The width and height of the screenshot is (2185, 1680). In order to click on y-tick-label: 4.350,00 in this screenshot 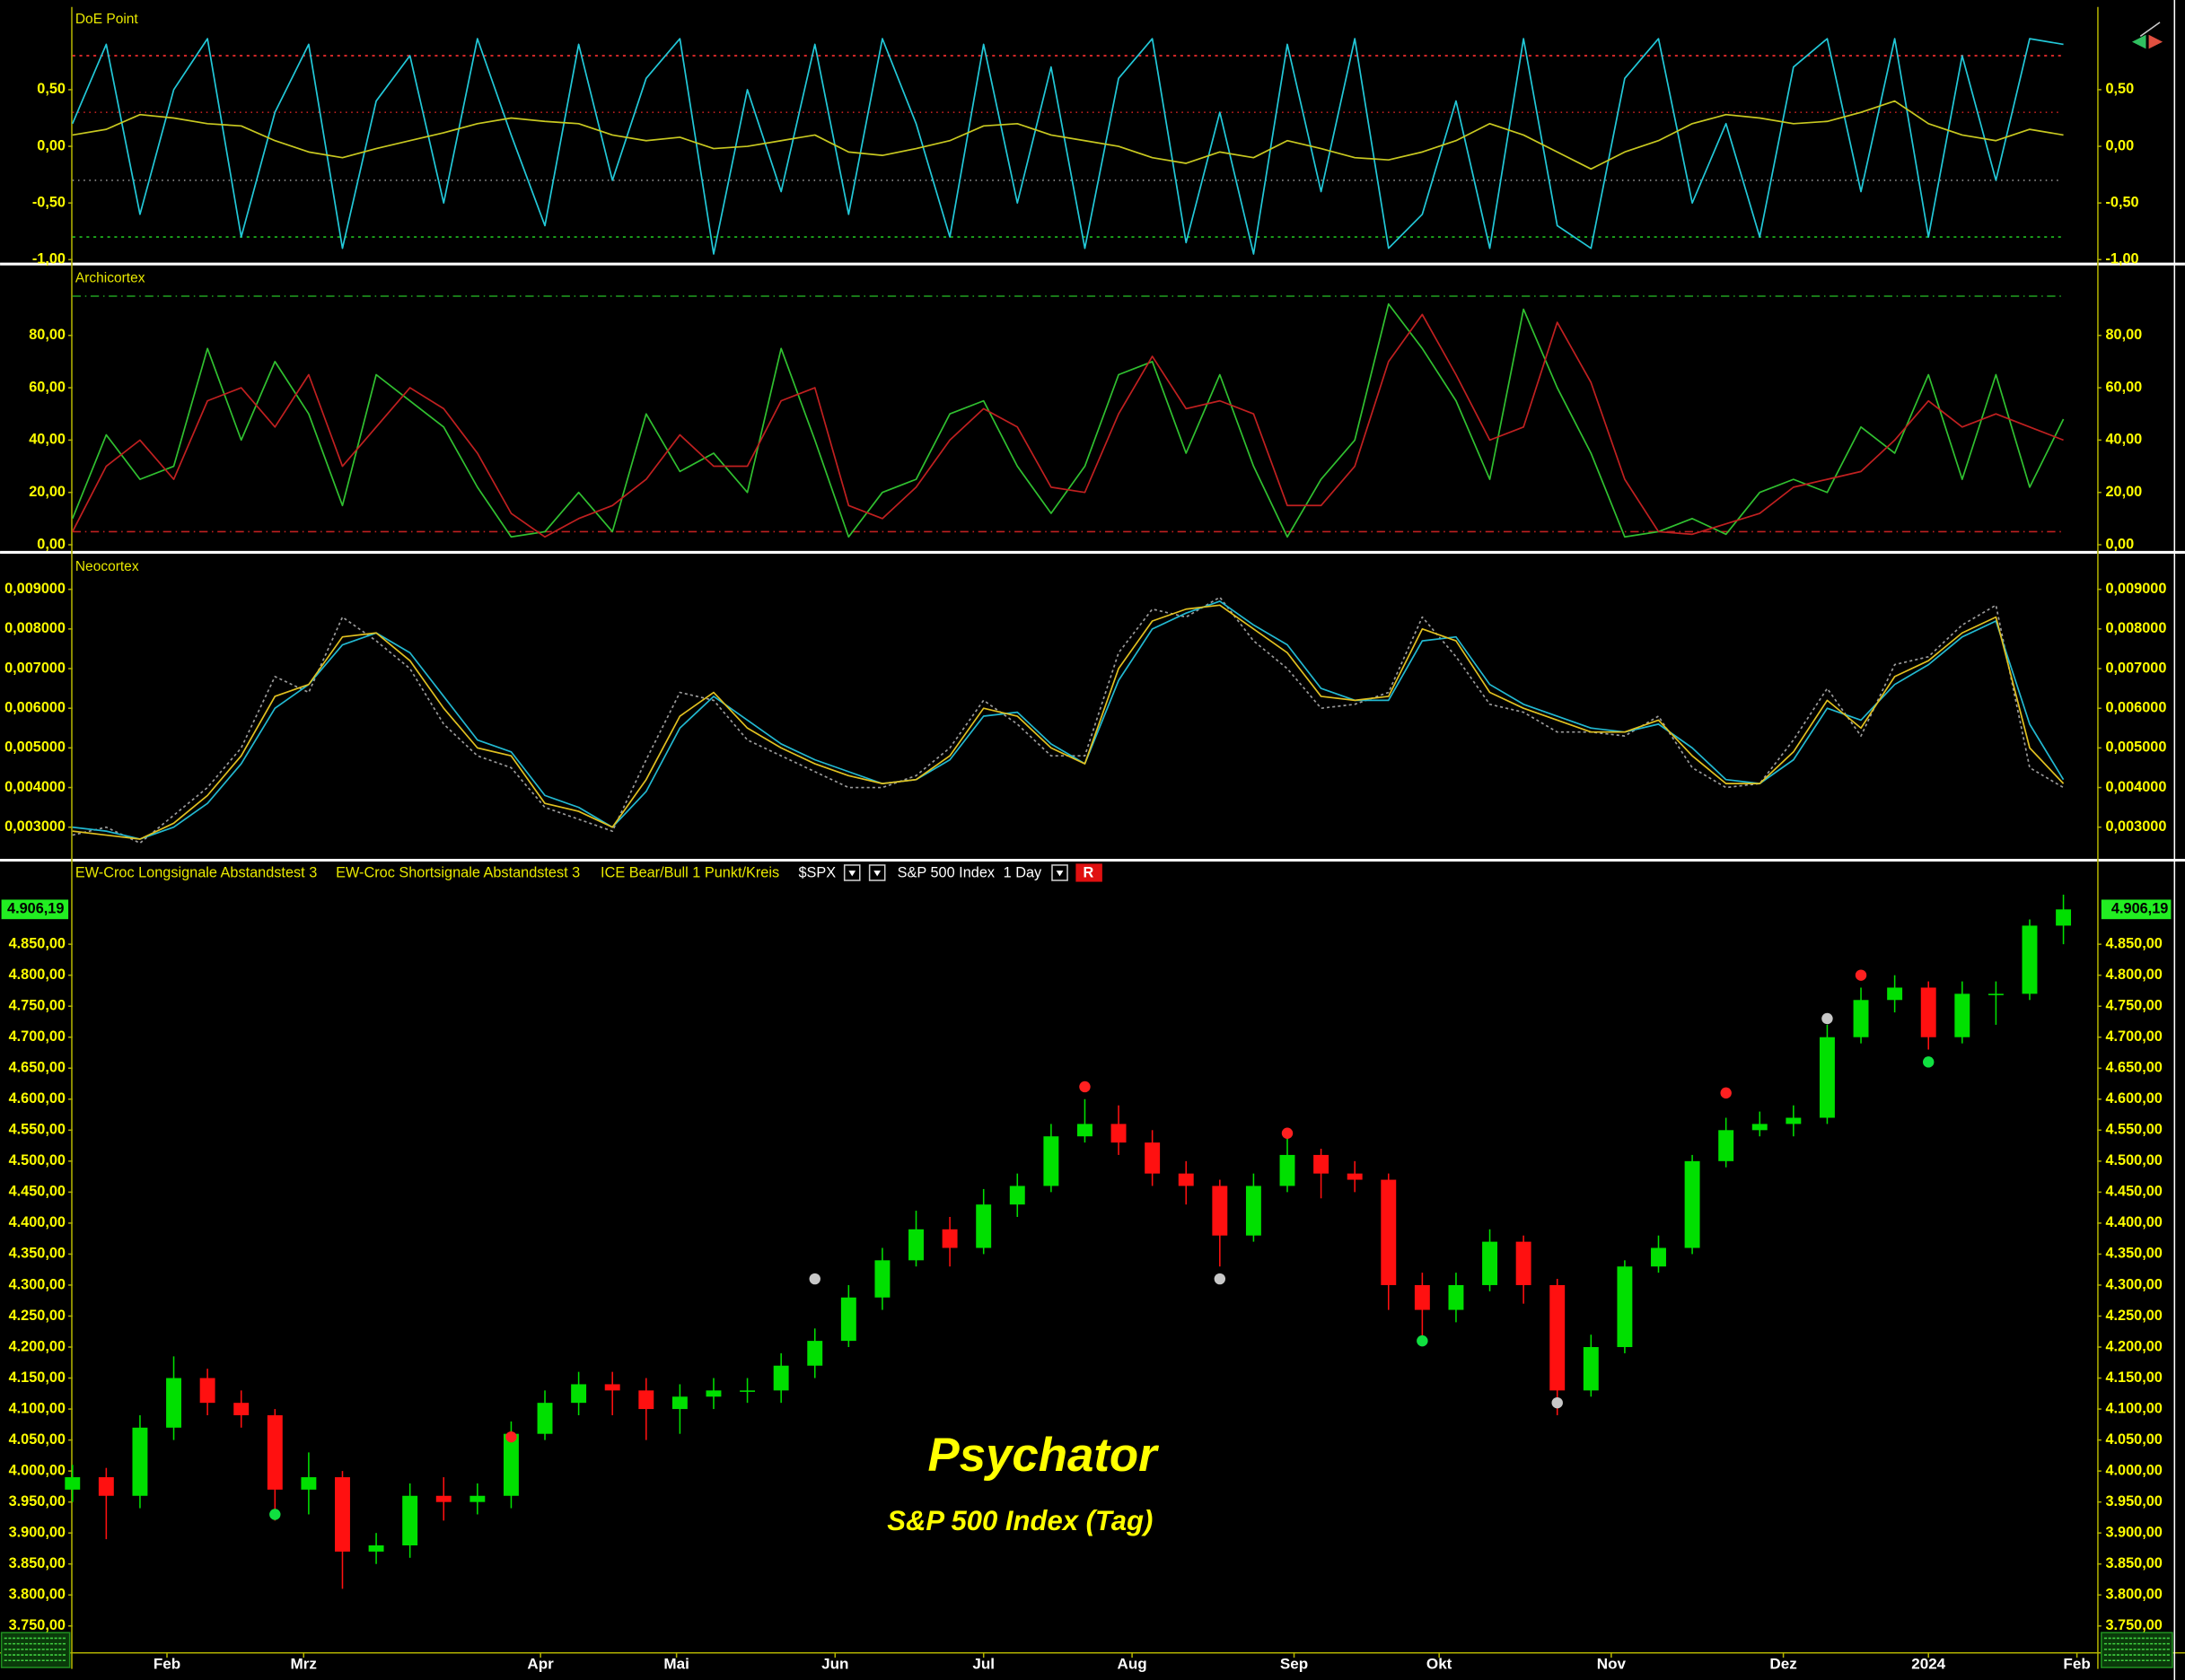, I will do `click(2134, 1254)`.